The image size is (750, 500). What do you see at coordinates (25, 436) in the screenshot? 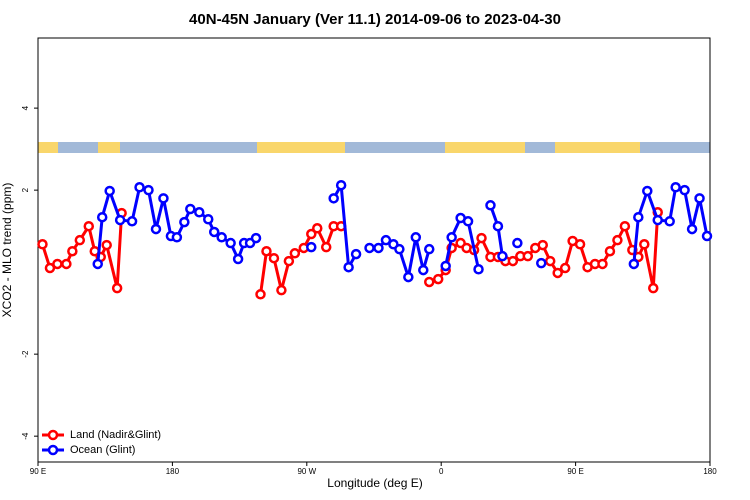
I see `y-tick-label: -4` at bounding box center [25, 436].